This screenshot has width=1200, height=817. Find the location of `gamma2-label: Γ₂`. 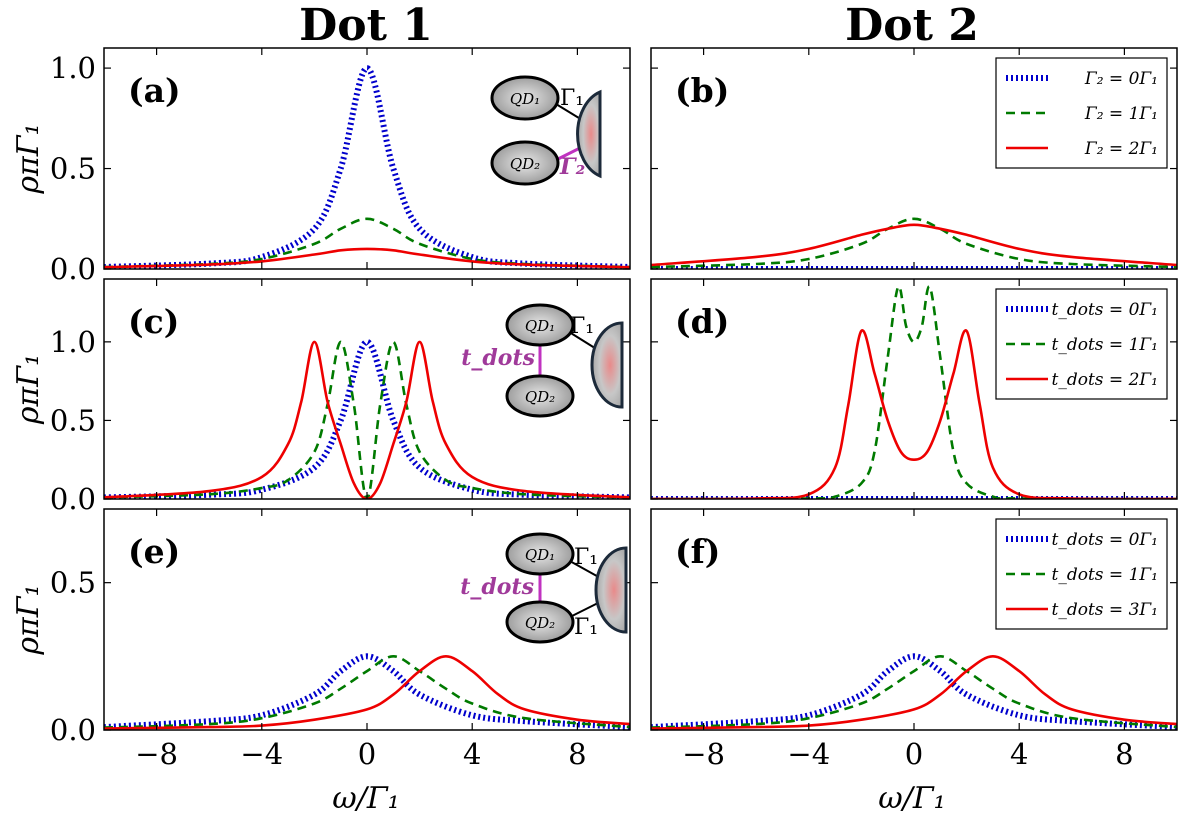

gamma2-label: Γ₂ is located at coordinates (572, 167).